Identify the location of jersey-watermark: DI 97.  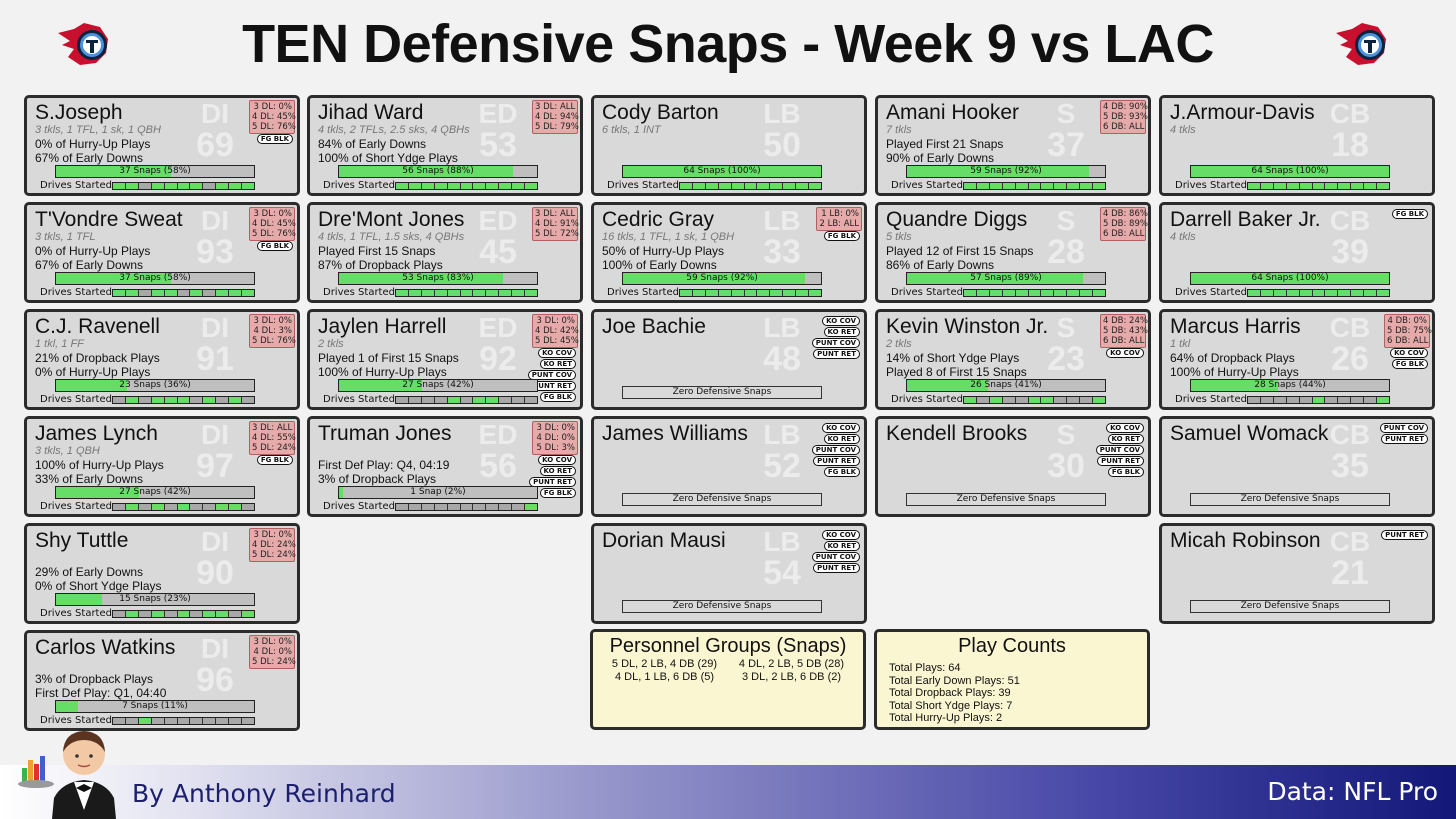
(215, 452).